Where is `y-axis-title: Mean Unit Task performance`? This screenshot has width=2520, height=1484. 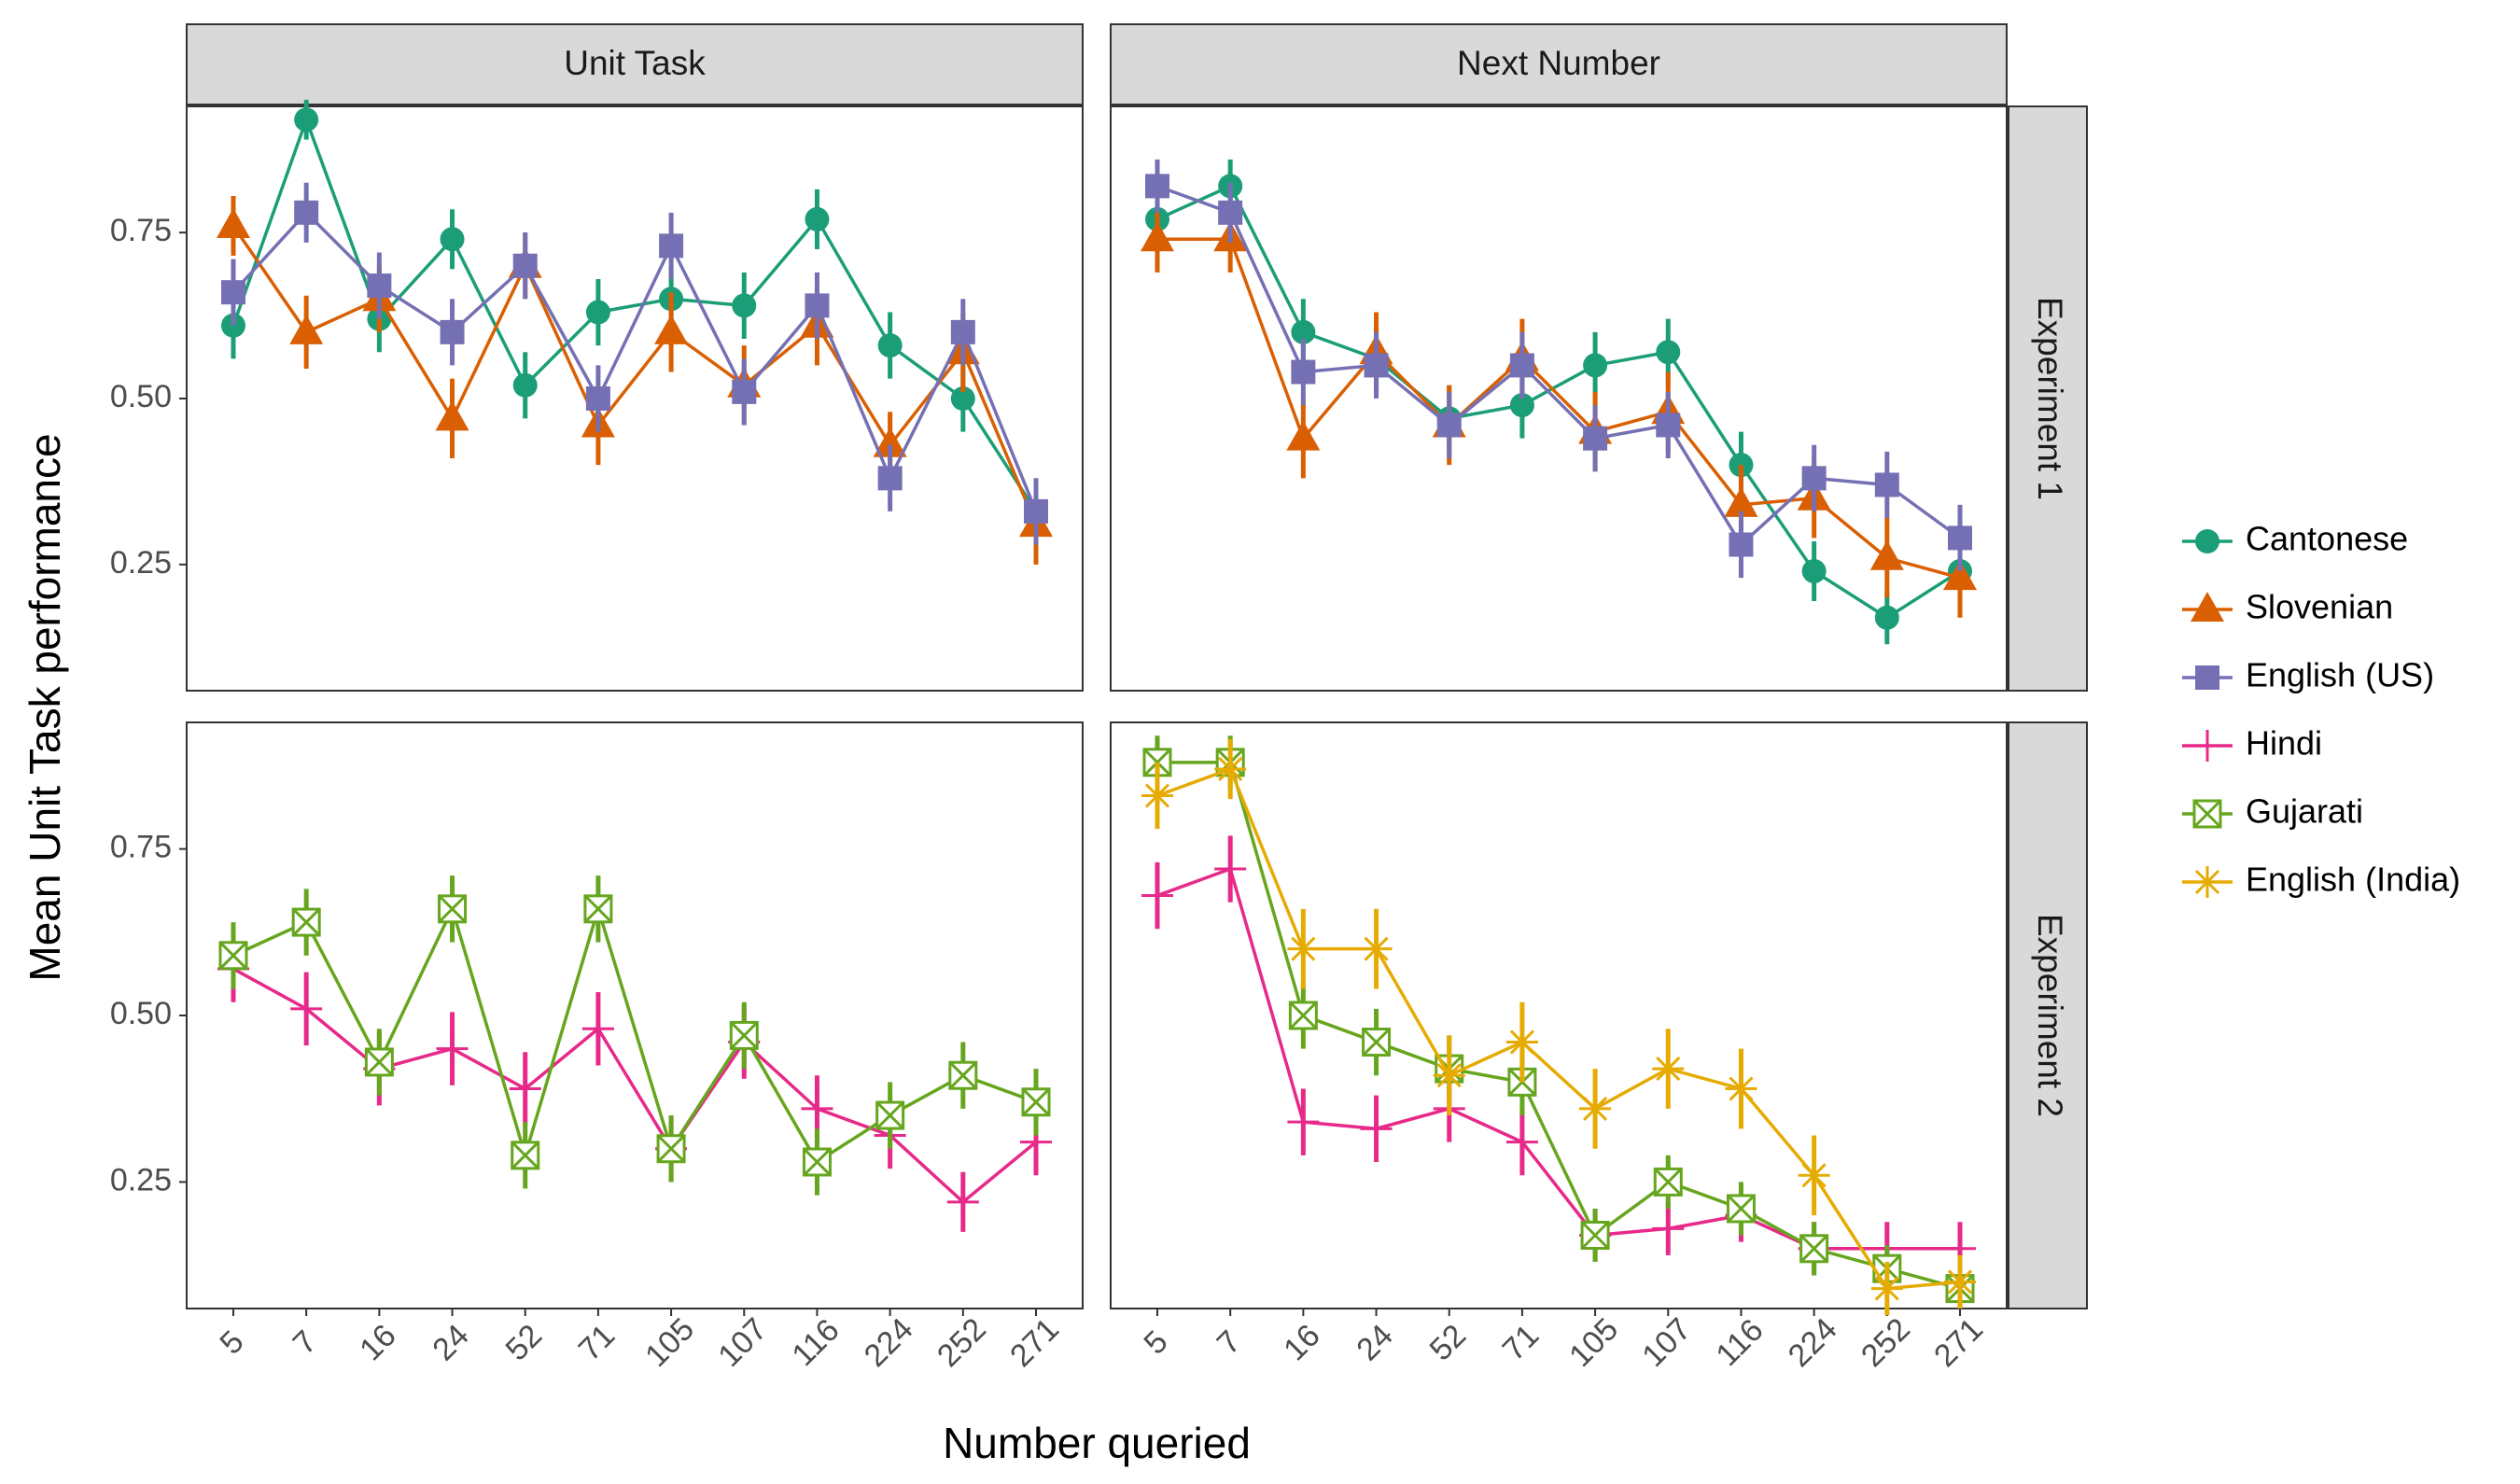
y-axis-title: Mean Unit Task performance is located at coordinates (45, 707).